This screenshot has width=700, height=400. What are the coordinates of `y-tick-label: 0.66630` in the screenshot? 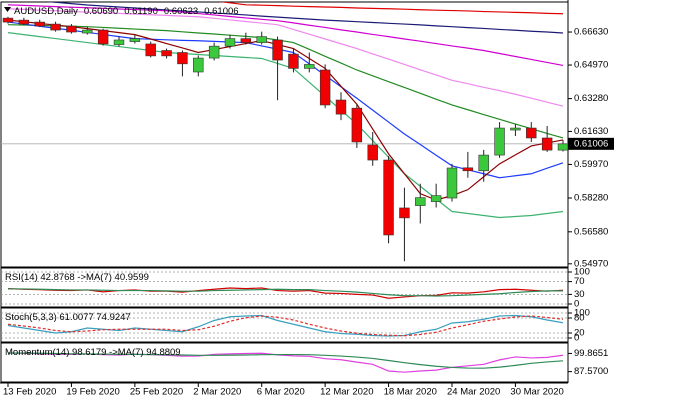 It's located at (591, 32).